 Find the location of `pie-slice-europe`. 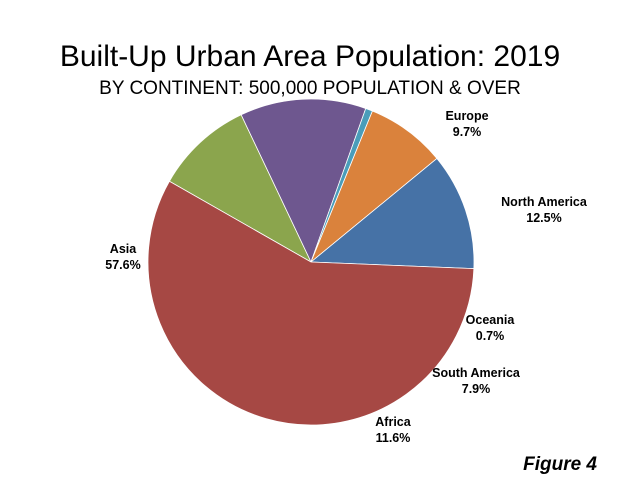

pie-slice-europe is located at coordinates (240, 188).